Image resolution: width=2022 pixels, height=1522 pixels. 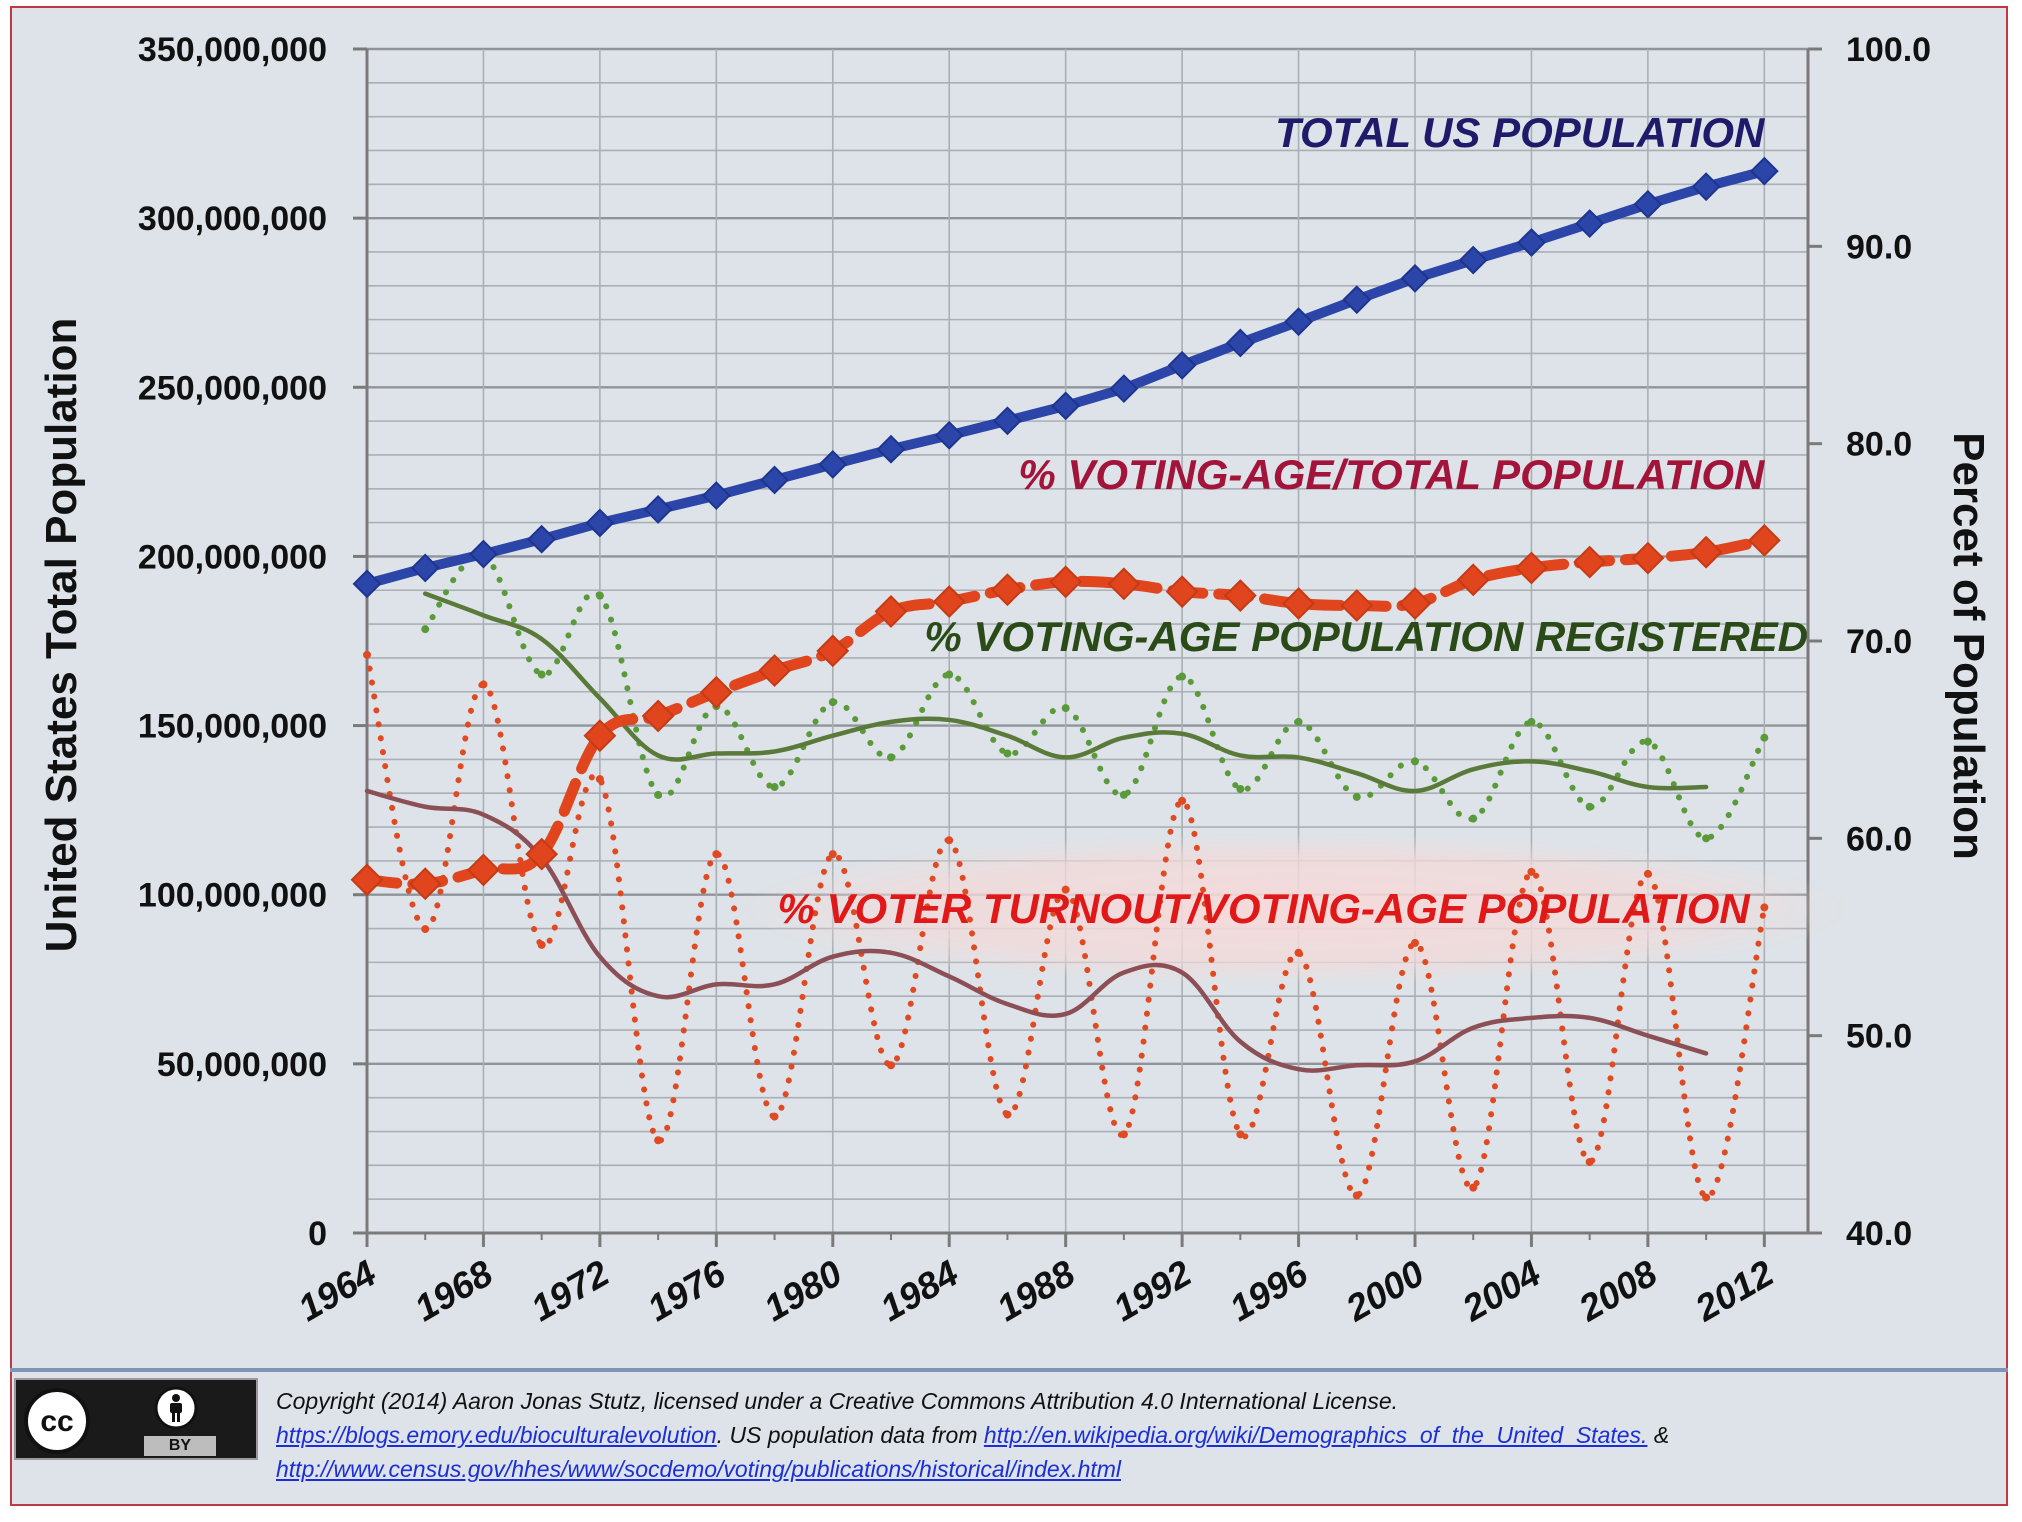 I want to click on cc-by-badge: cc BY, so click(x=136, y=1419).